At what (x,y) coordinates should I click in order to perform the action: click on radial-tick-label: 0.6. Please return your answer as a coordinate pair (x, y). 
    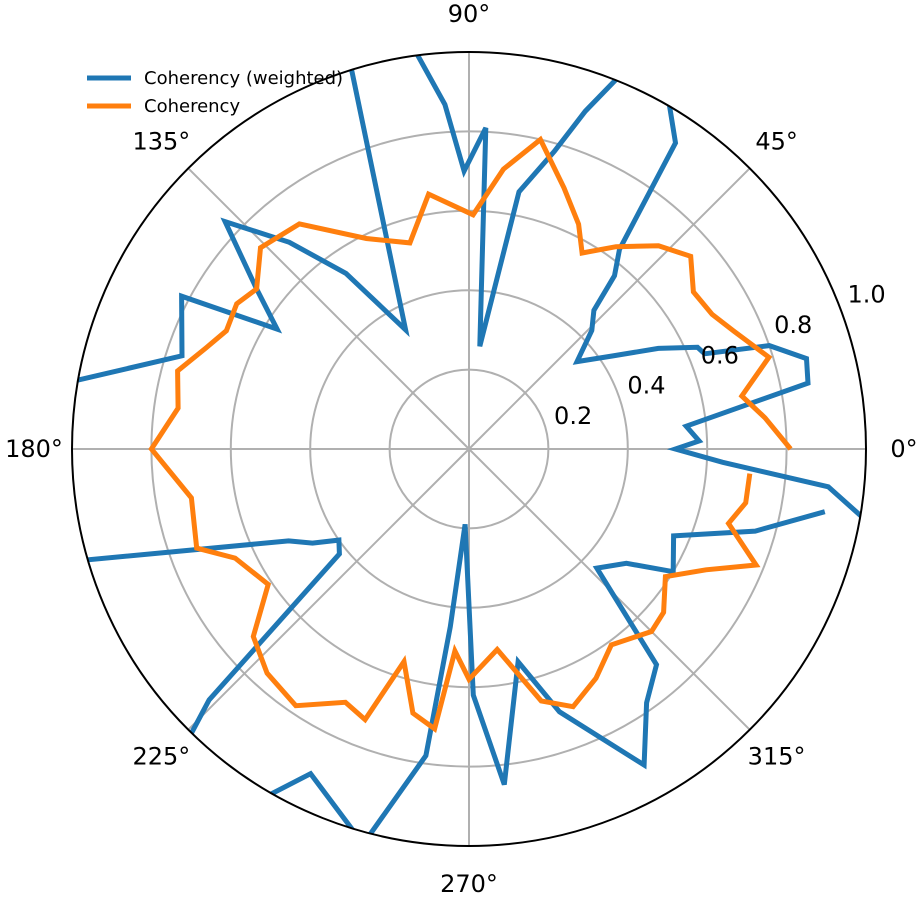
    Looking at the image, I should click on (720, 355).